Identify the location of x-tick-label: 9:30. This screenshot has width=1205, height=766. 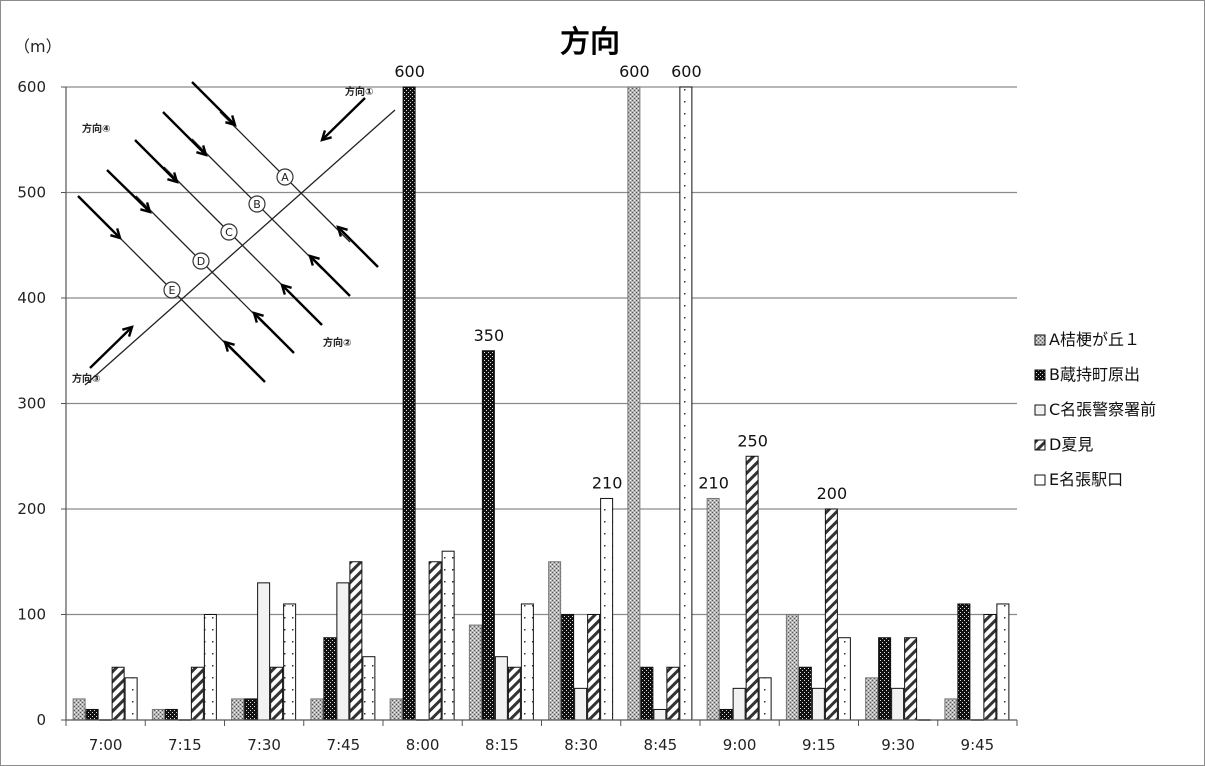
(898, 745).